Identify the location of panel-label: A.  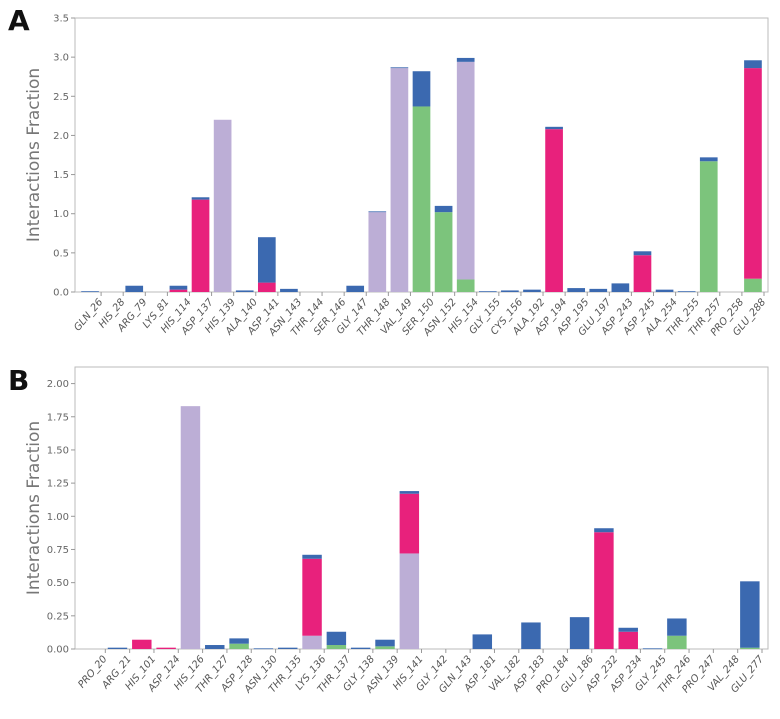
(19, 20).